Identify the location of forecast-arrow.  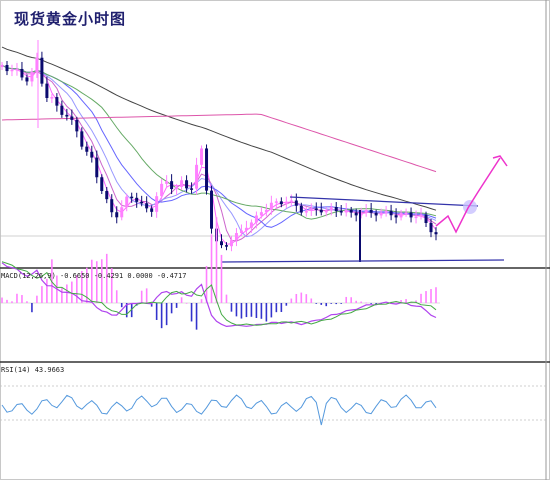
(468, 195).